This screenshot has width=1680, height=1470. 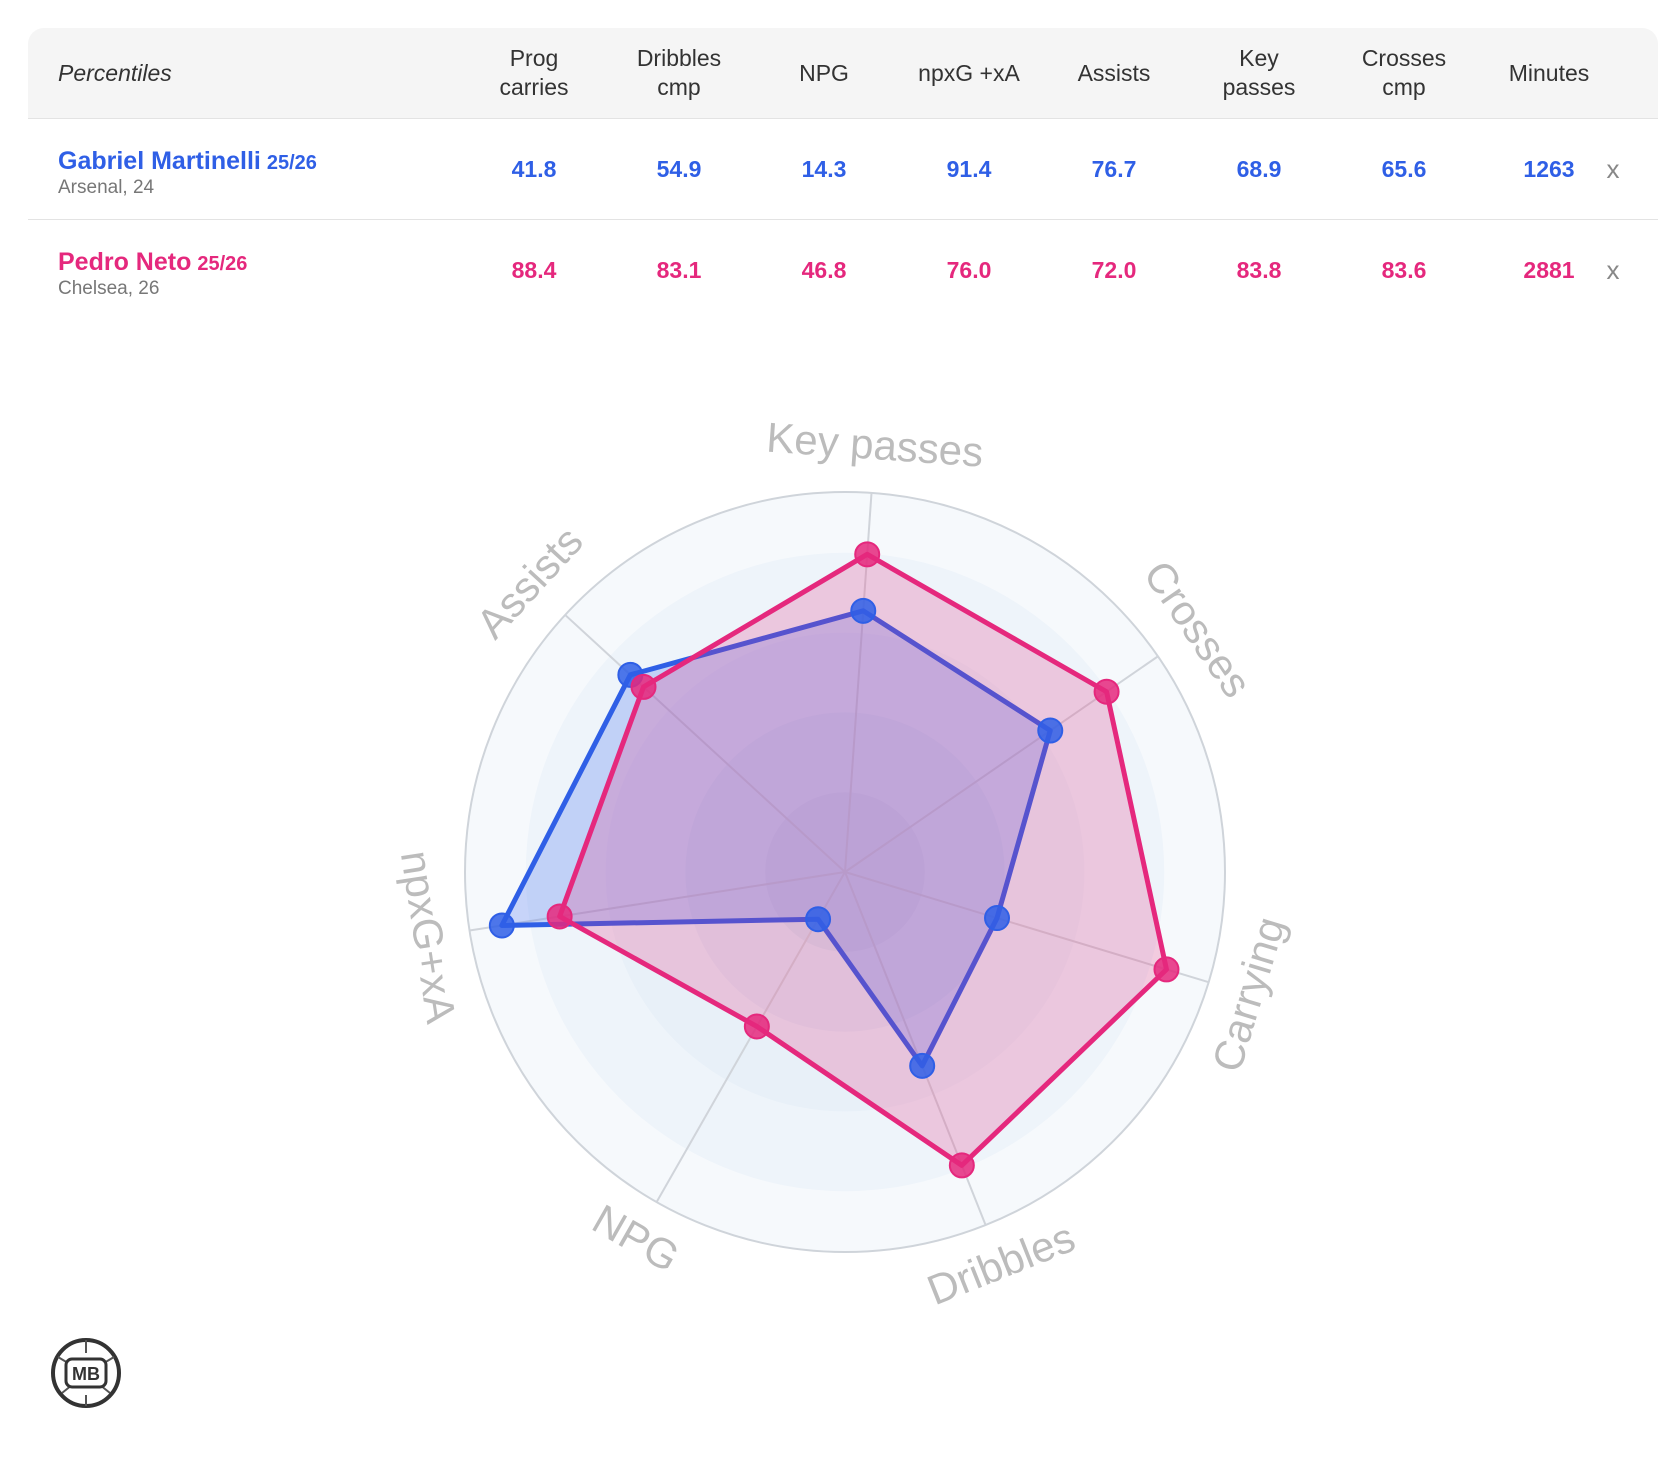 I want to click on logo-text: MB, so click(x=86, y=1374).